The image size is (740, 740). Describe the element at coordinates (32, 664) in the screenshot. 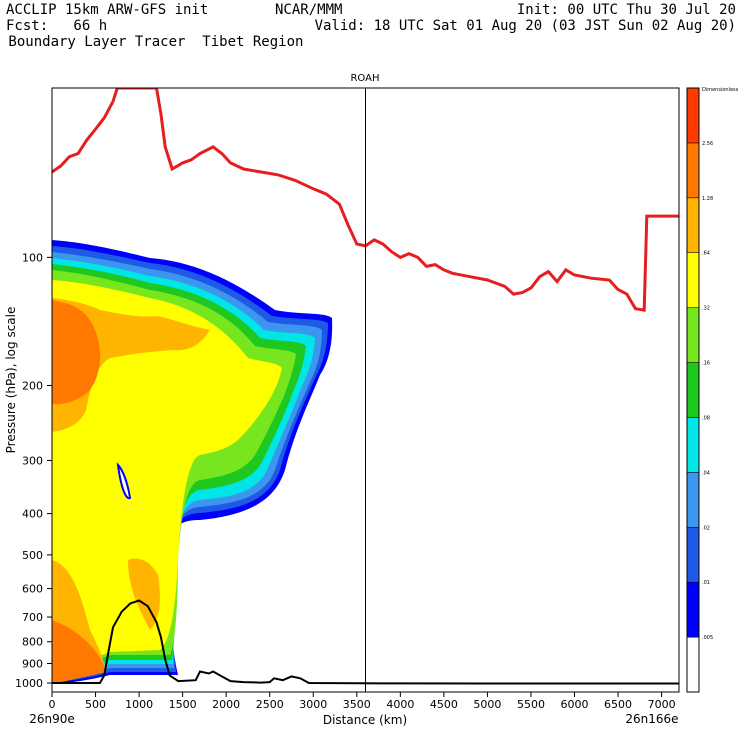

I see `y-tick-label: 900` at that location.